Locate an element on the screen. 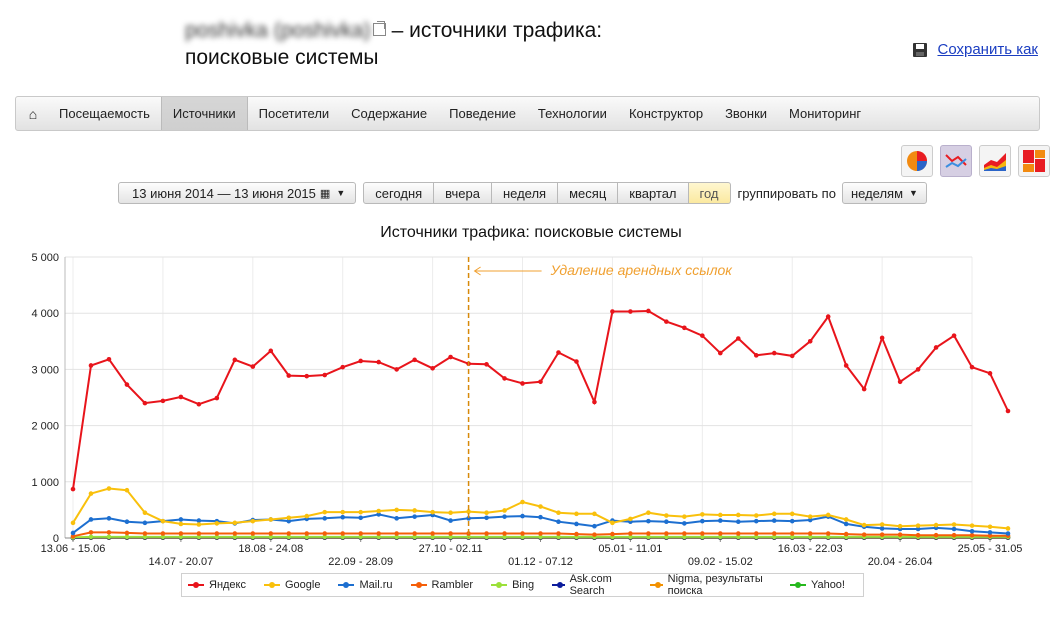 The height and width of the screenshot is (626, 1062). group-by-label: группировать по is located at coordinates (786, 193).